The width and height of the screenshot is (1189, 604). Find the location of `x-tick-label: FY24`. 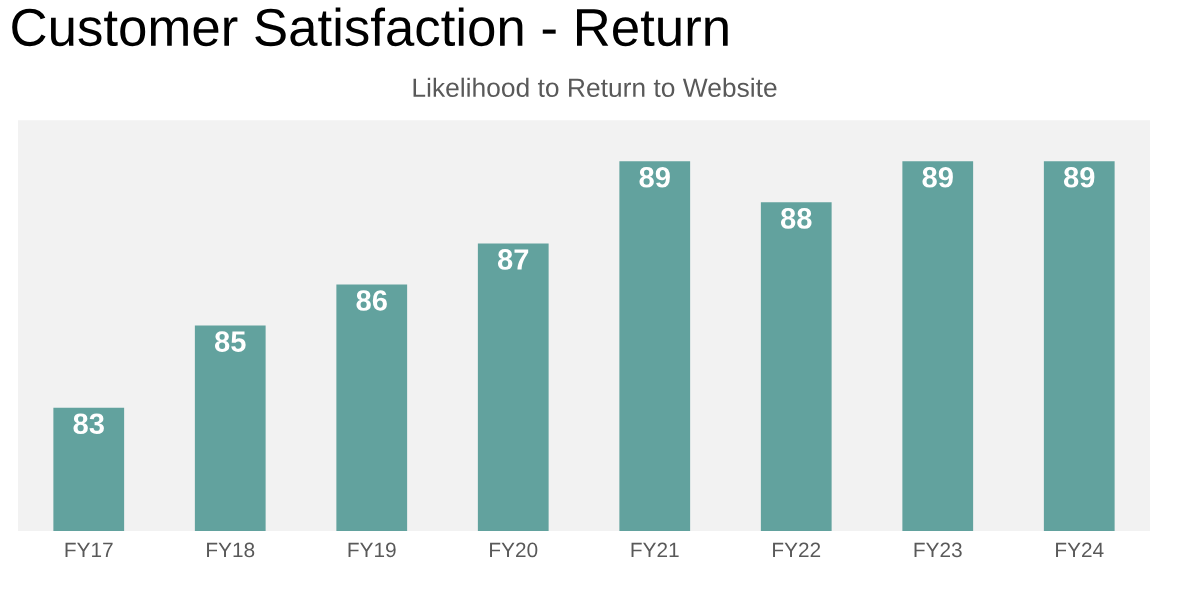

x-tick-label: FY24 is located at coordinates (1080, 550).